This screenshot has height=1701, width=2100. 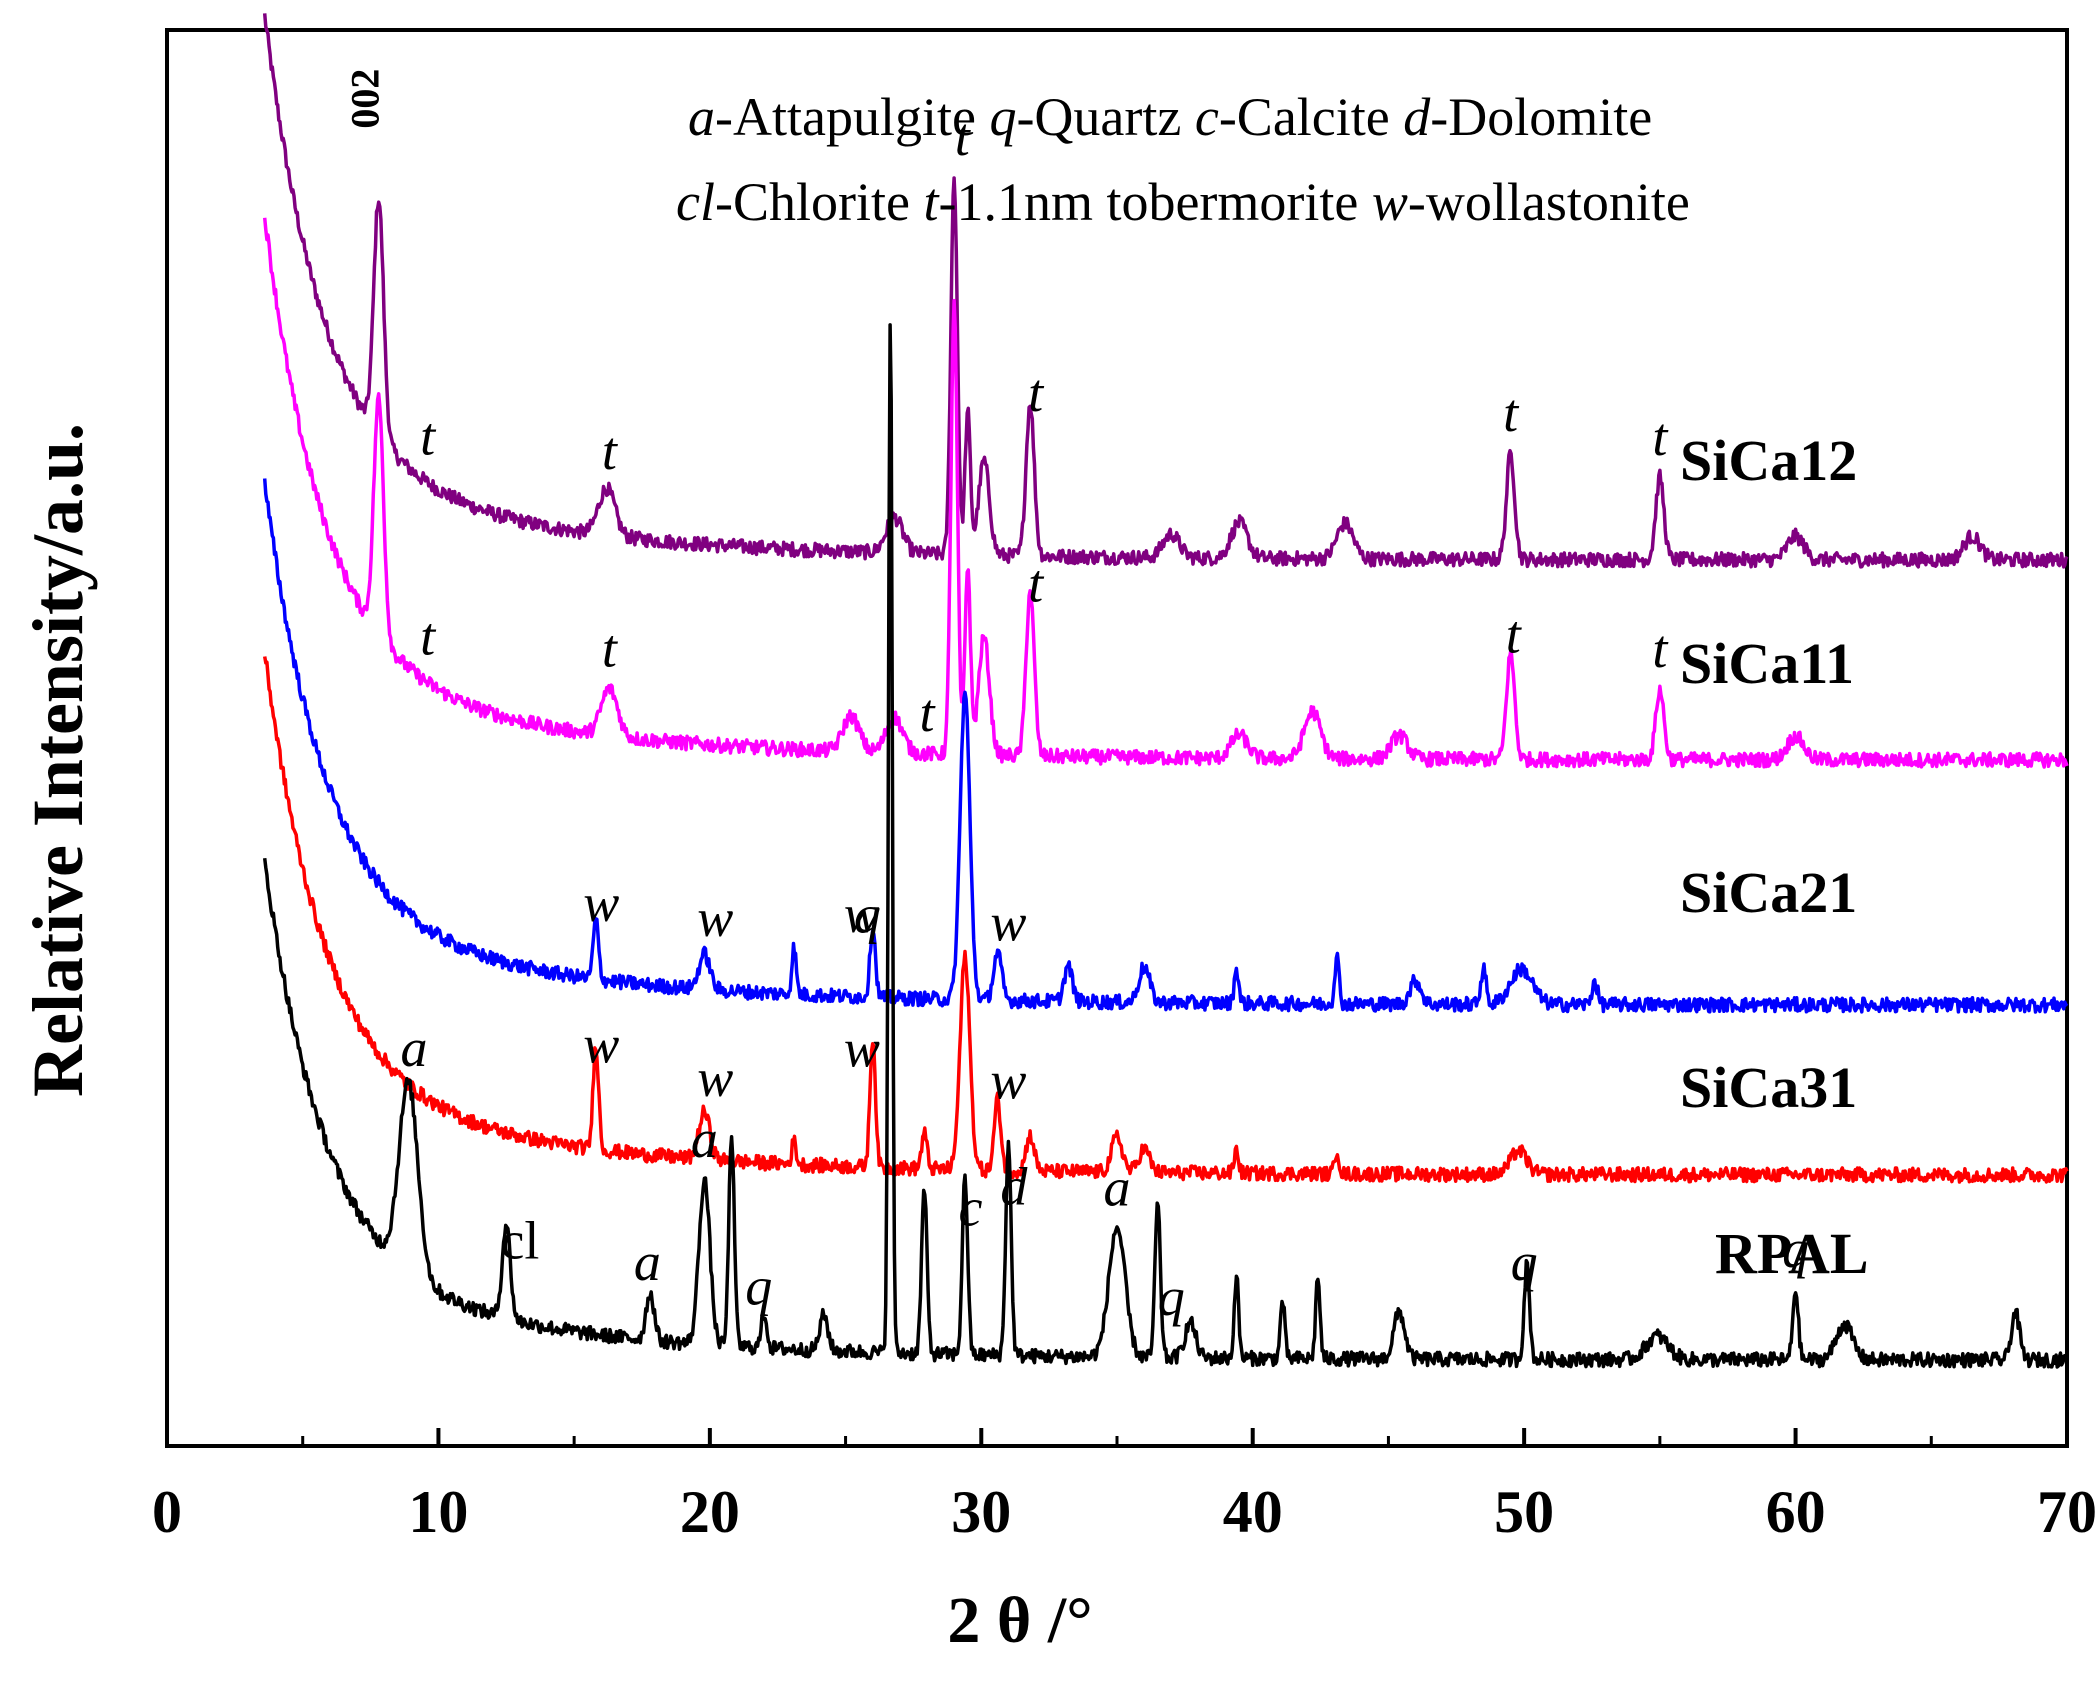 What do you see at coordinates (710, 1512) in the screenshot?
I see `x-tick-label: 20` at bounding box center [710, 1512].